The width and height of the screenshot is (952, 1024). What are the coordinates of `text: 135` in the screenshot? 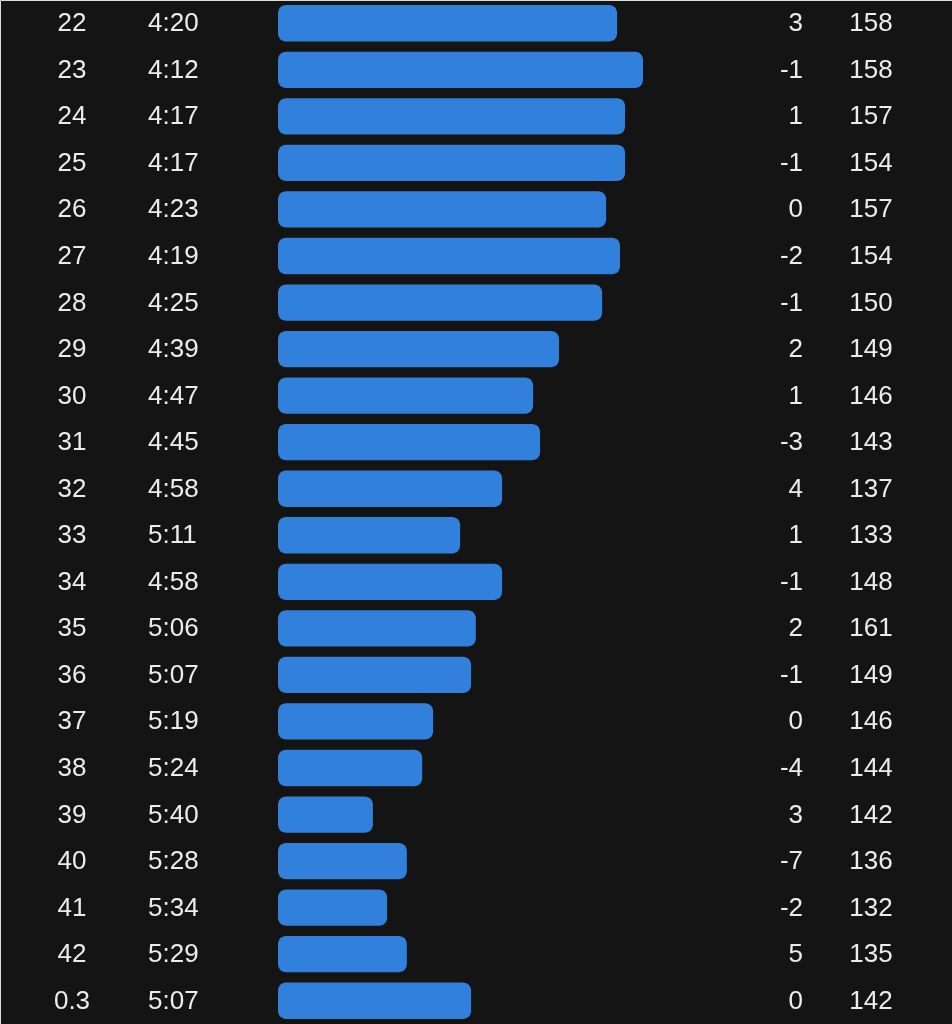 It's located at (871, 953).